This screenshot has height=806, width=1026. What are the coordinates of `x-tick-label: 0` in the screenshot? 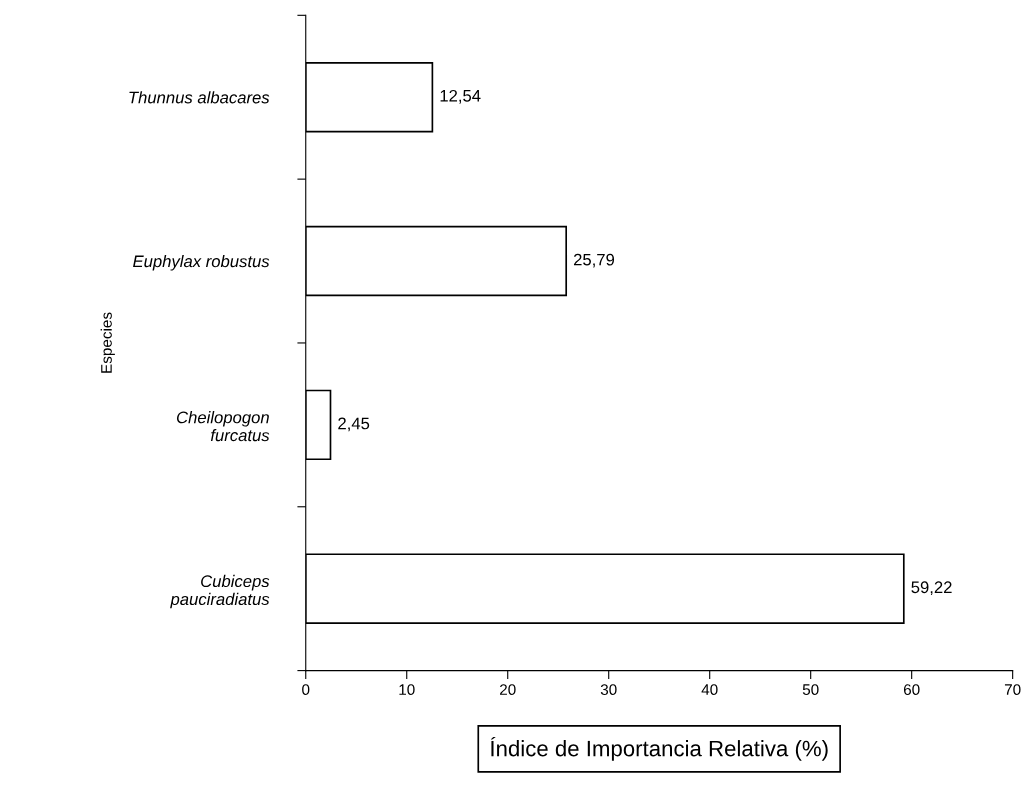 It's located at (306, 690).